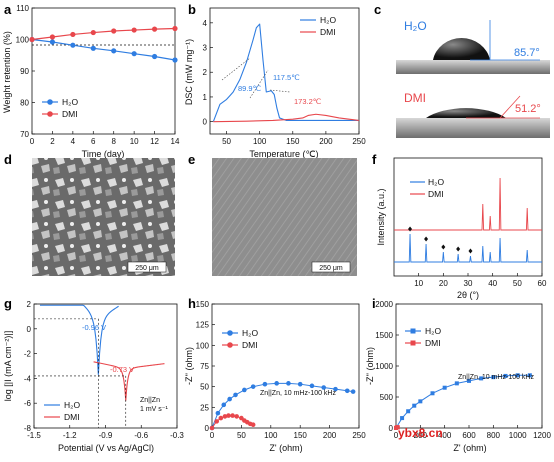 This screenshot has width=554, height=462. I want to click on panel-a-xlabel: Time (day), so click(103, 154).